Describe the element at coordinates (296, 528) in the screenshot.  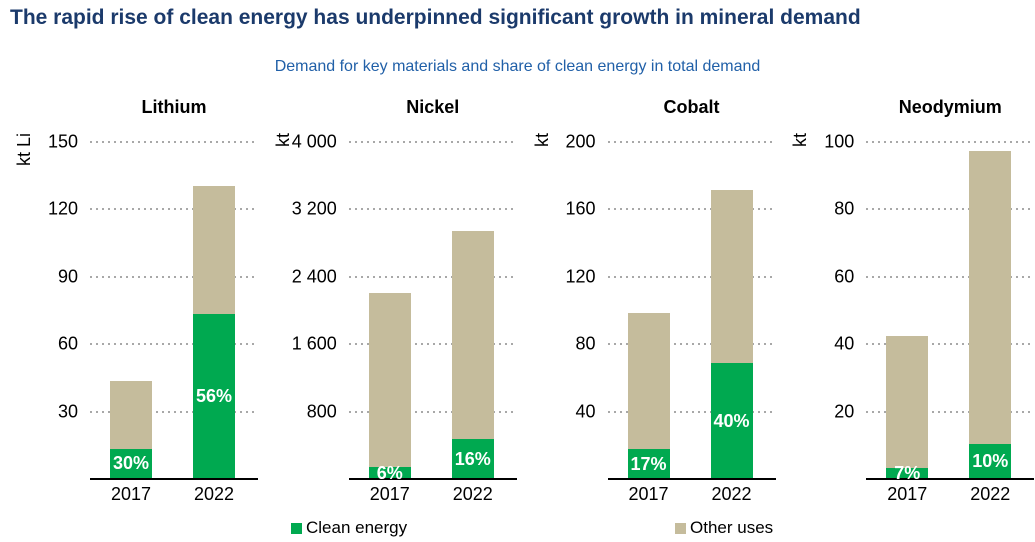
I see `clean-energy-swatch-icon` at that location.